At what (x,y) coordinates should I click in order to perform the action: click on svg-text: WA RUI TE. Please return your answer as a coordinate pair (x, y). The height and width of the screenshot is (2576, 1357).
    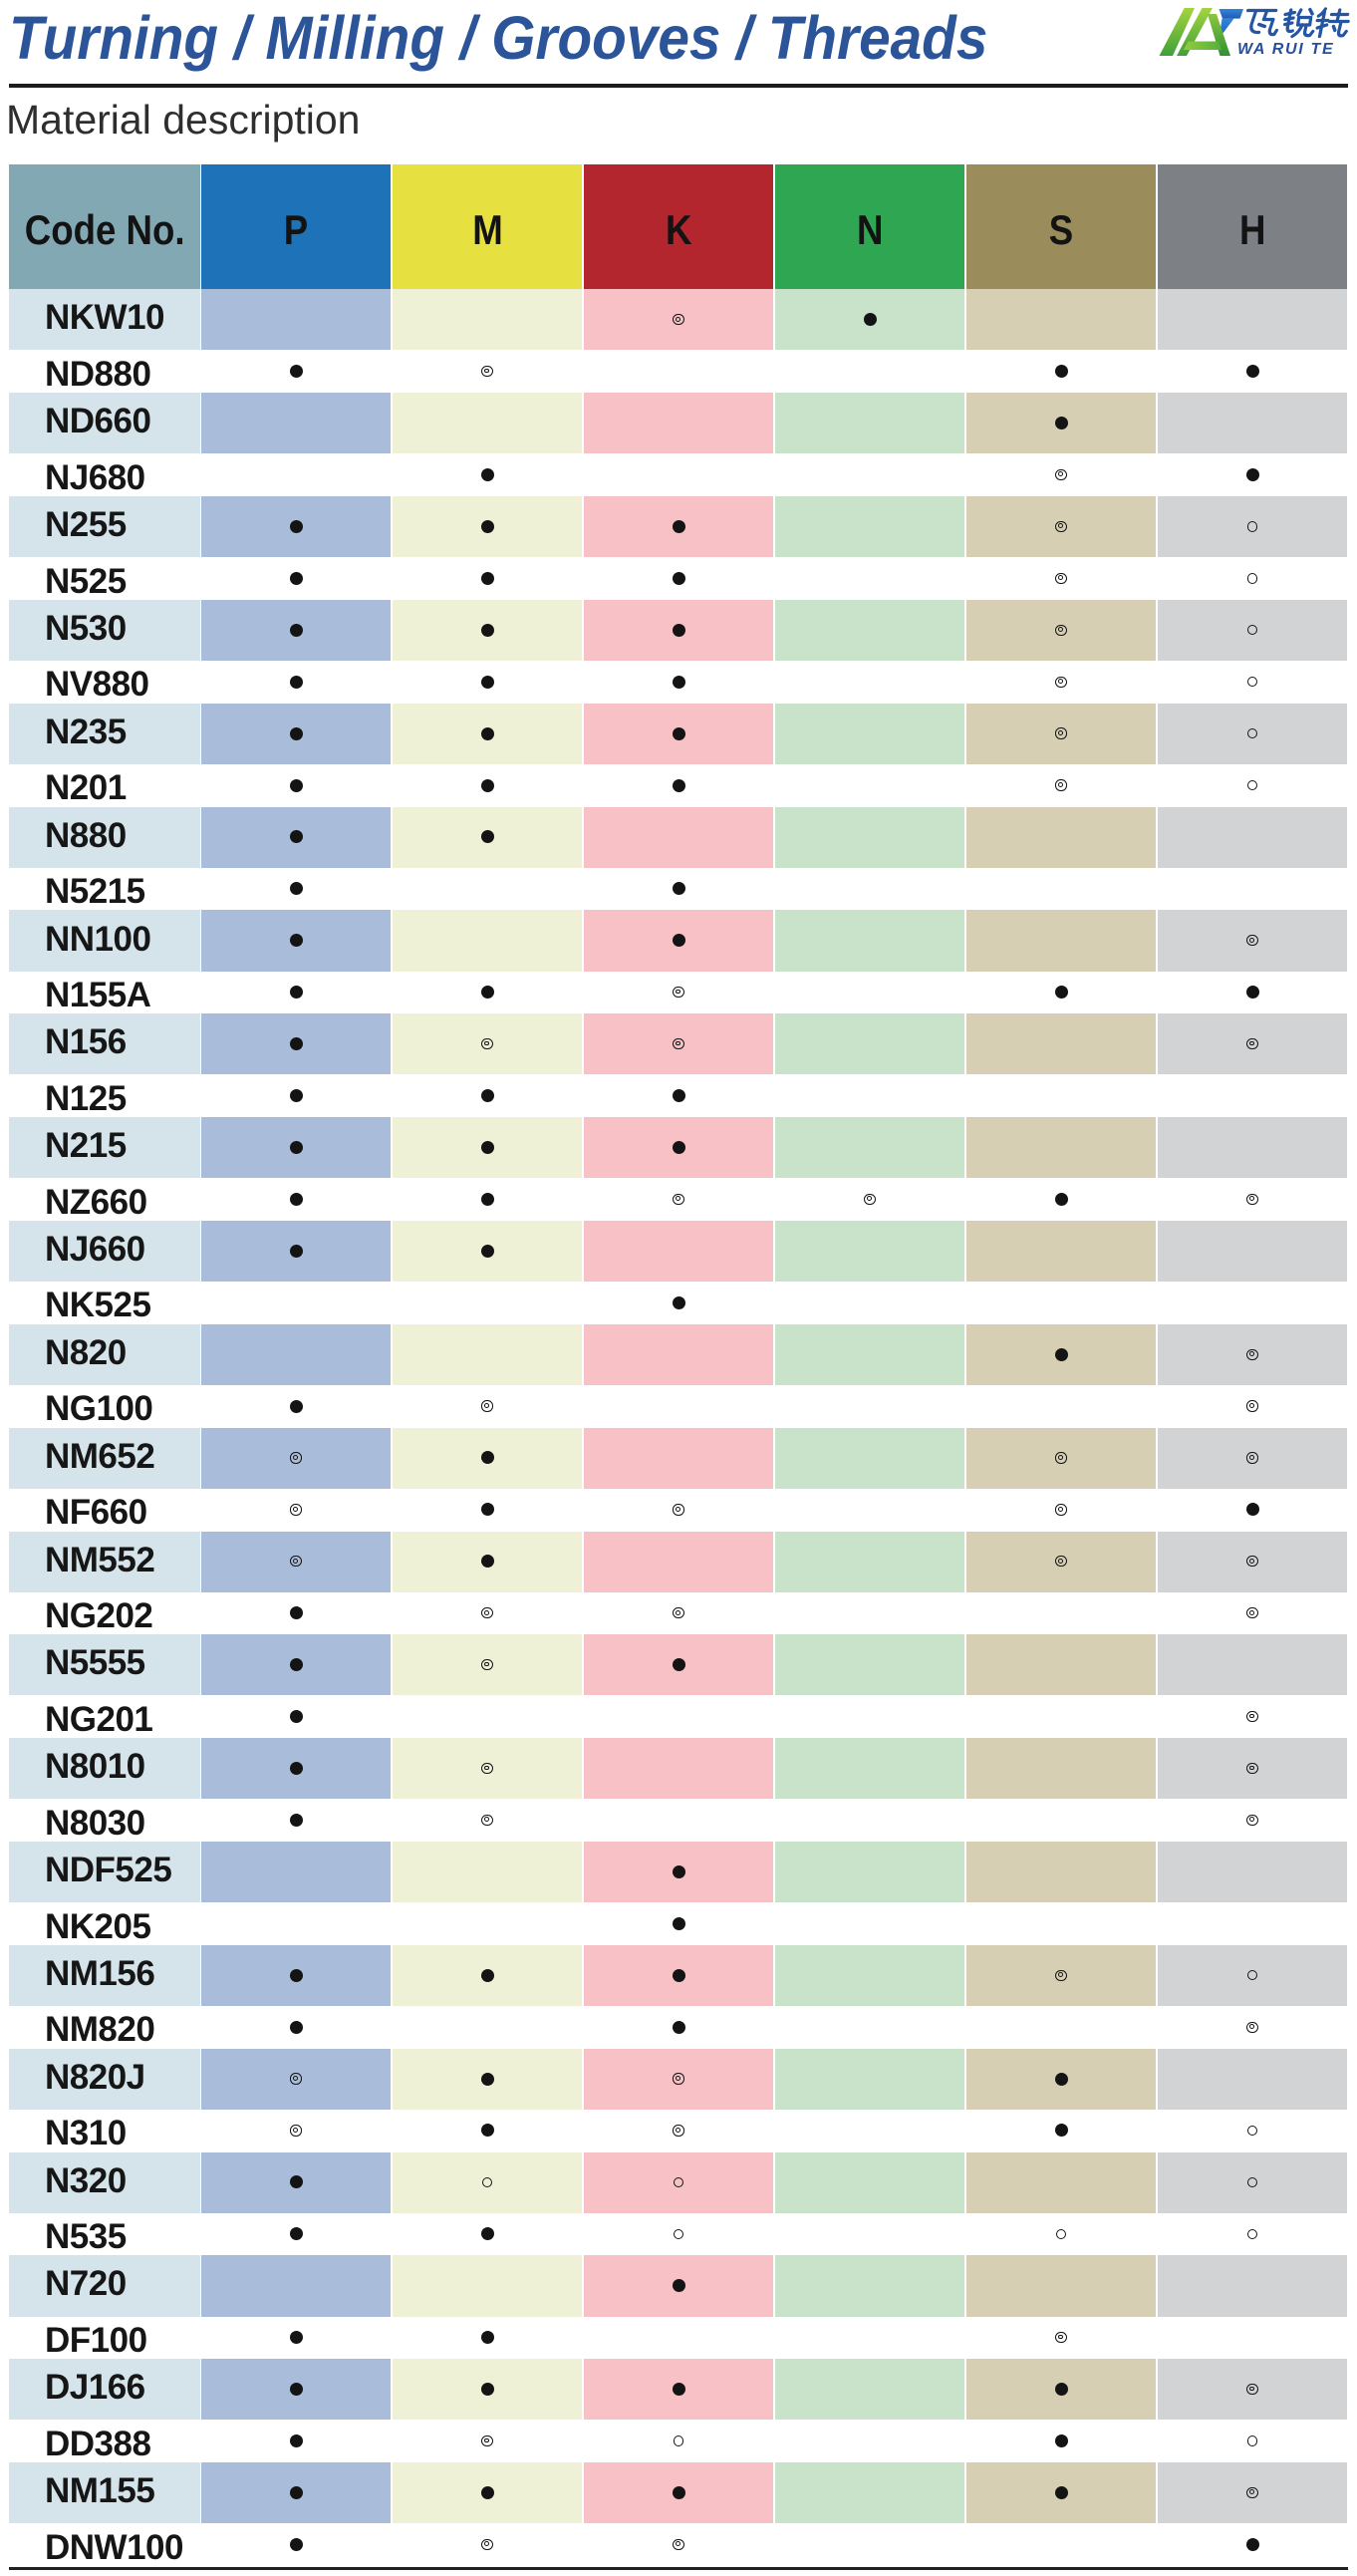
    Looking at the image, I should click on (1286, 49).